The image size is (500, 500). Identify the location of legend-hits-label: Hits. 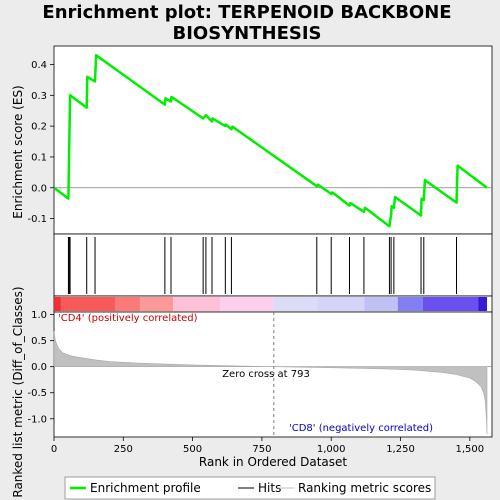
(269, 488).